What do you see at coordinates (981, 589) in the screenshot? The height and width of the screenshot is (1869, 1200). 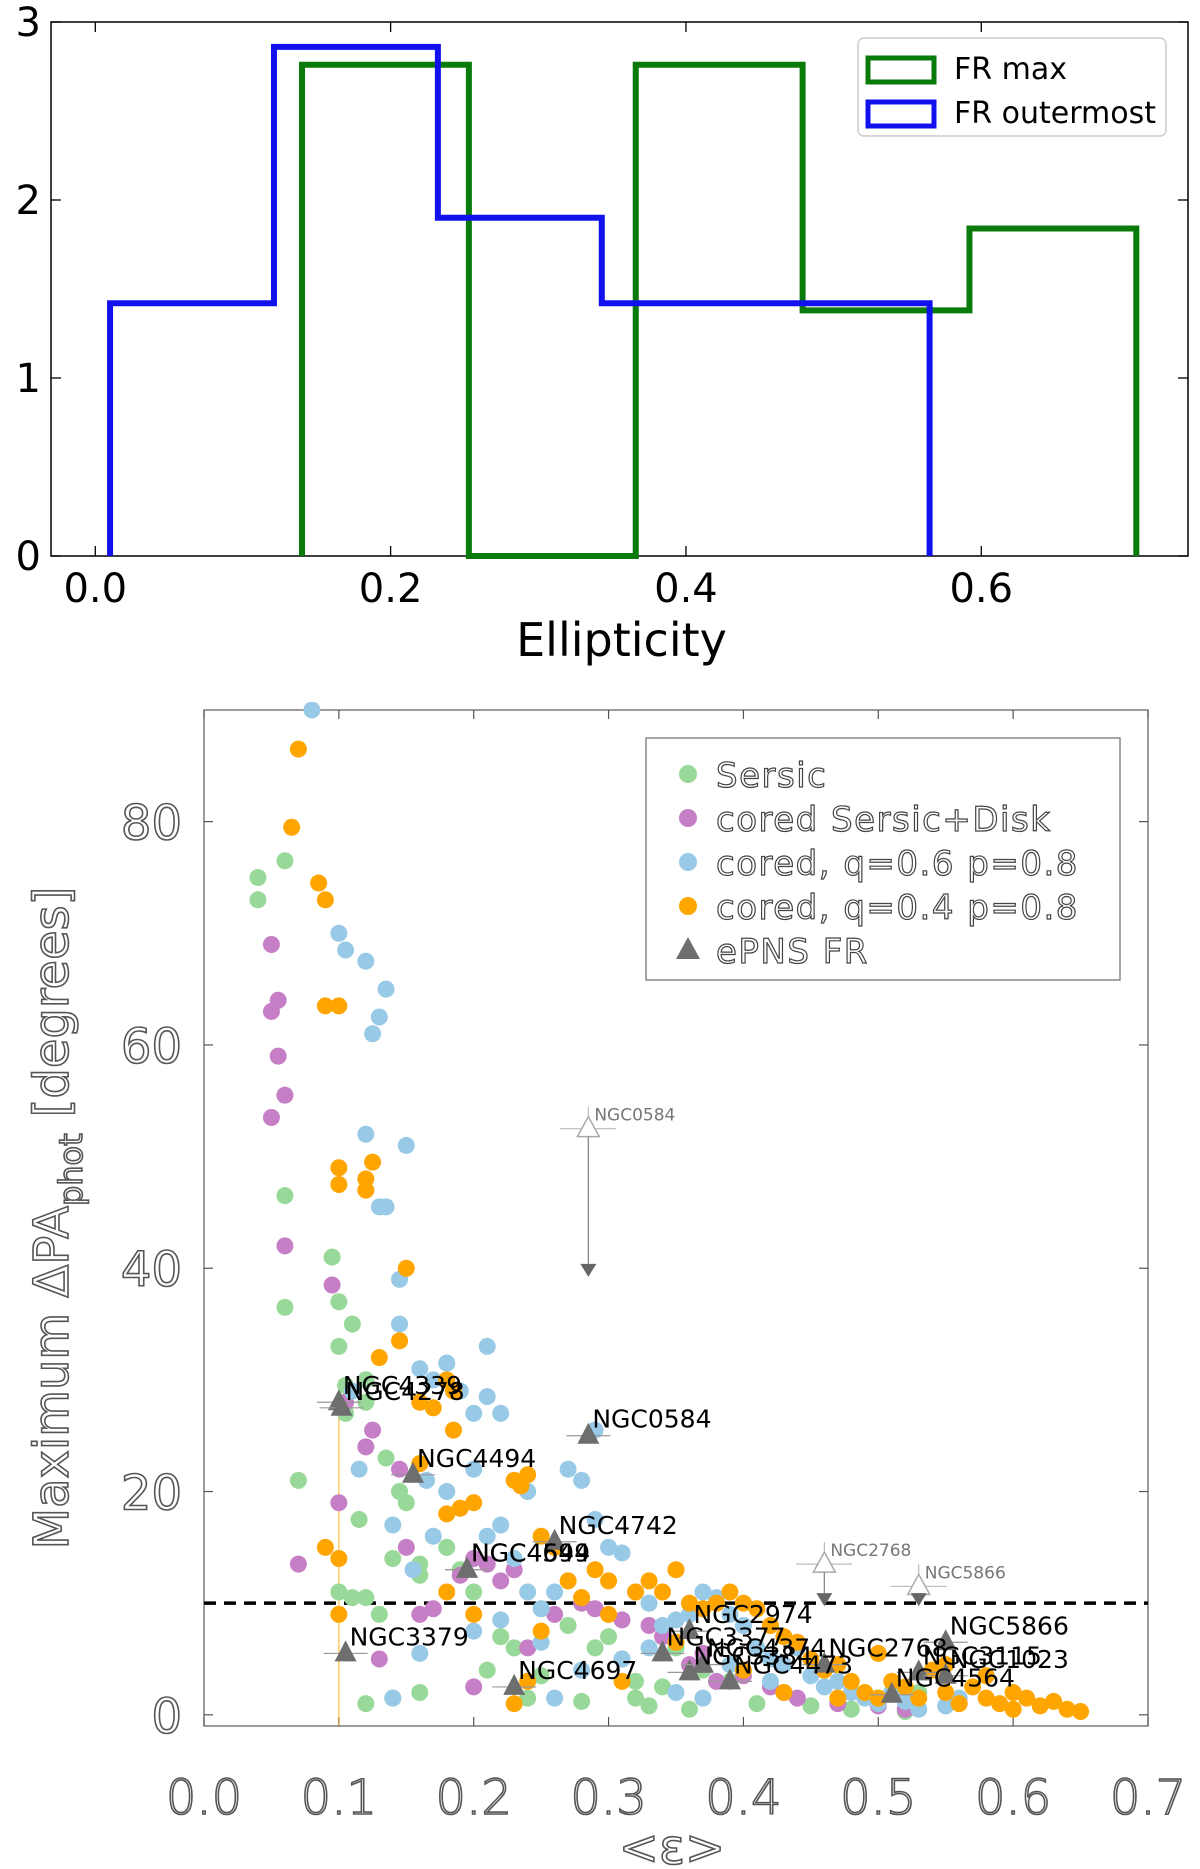 I see `x-tick-label: 0.6` at bounding box center [981, 589].